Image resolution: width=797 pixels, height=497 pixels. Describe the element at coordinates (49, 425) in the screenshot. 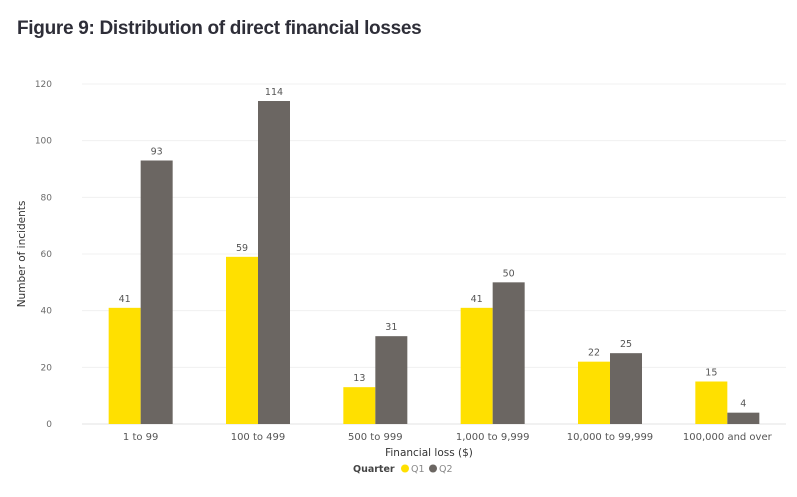

I see `y-tick-label: 0` at that location.